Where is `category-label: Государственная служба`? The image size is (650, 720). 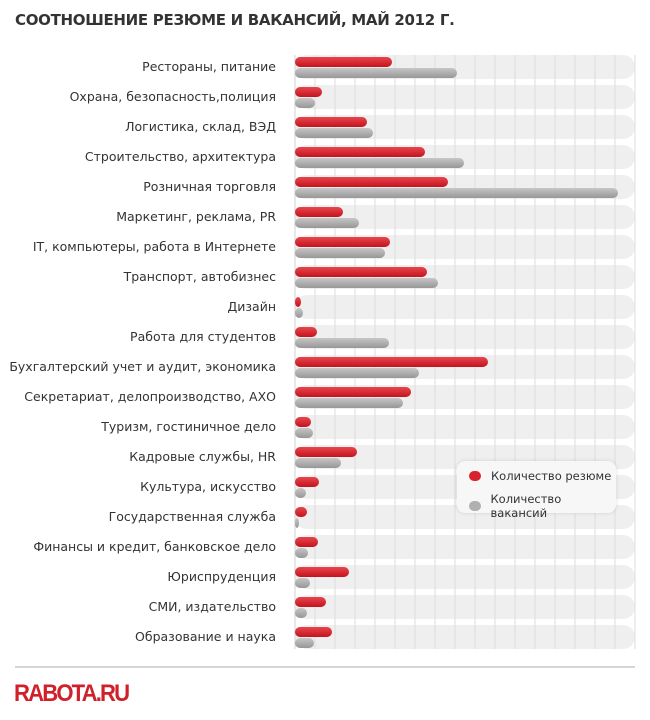
category-label: Государственная служба is located at coordinates (192, 516).